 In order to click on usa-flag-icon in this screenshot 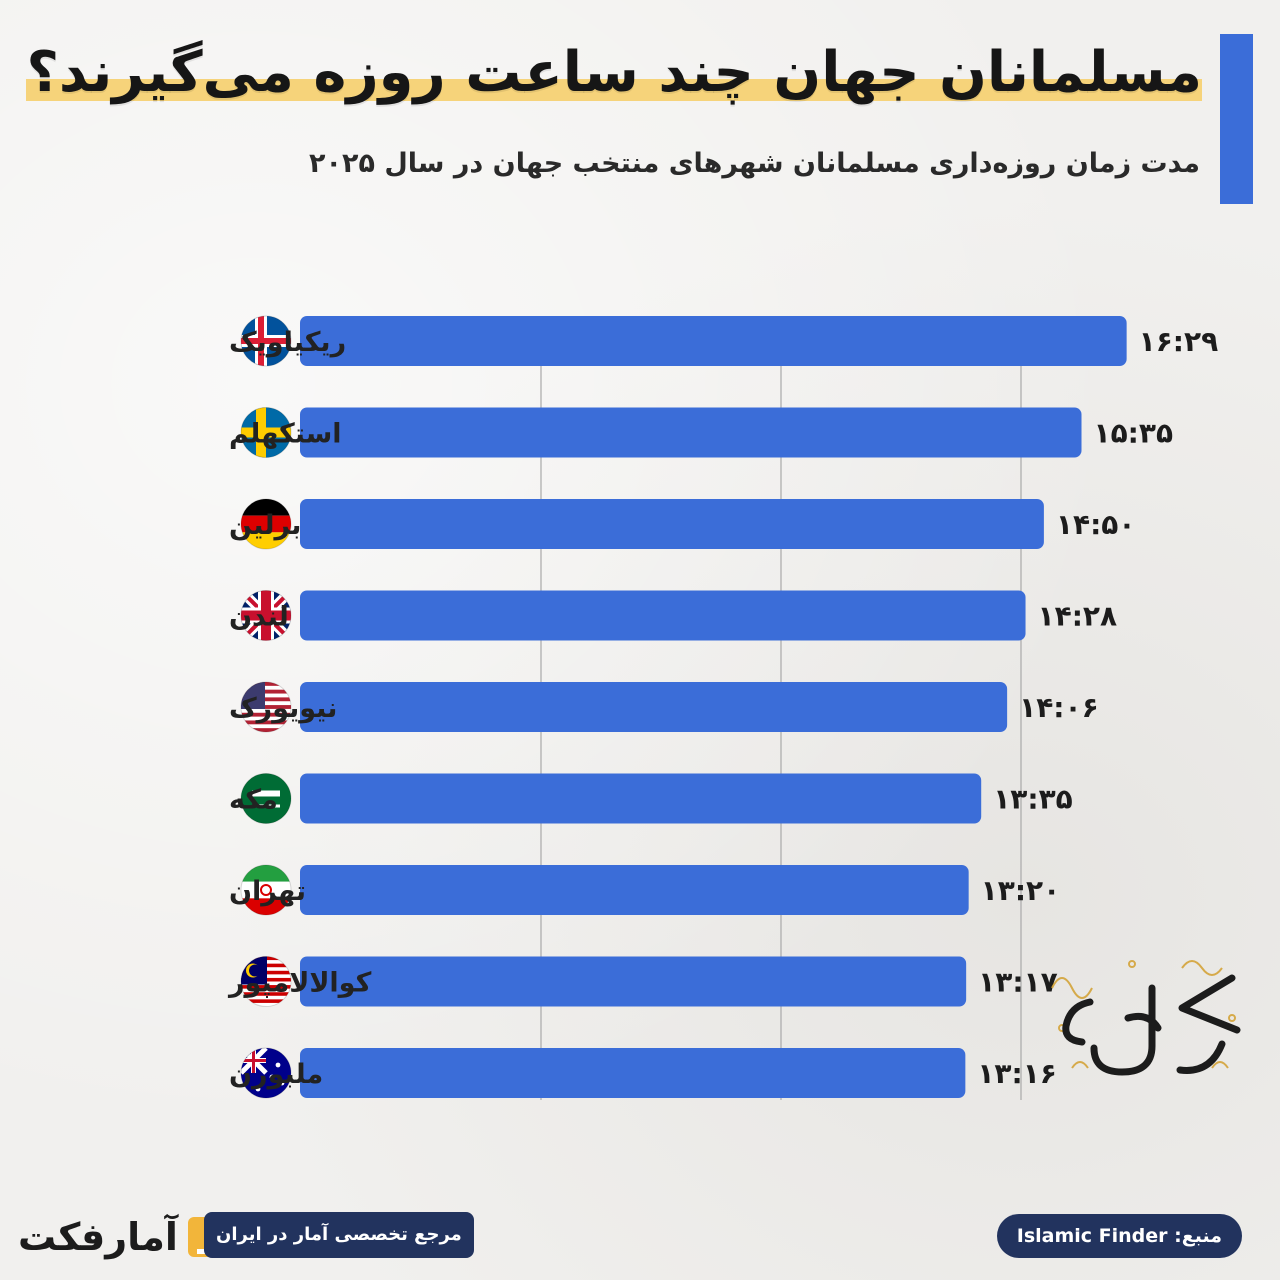, I will do `click(266, 707)`.